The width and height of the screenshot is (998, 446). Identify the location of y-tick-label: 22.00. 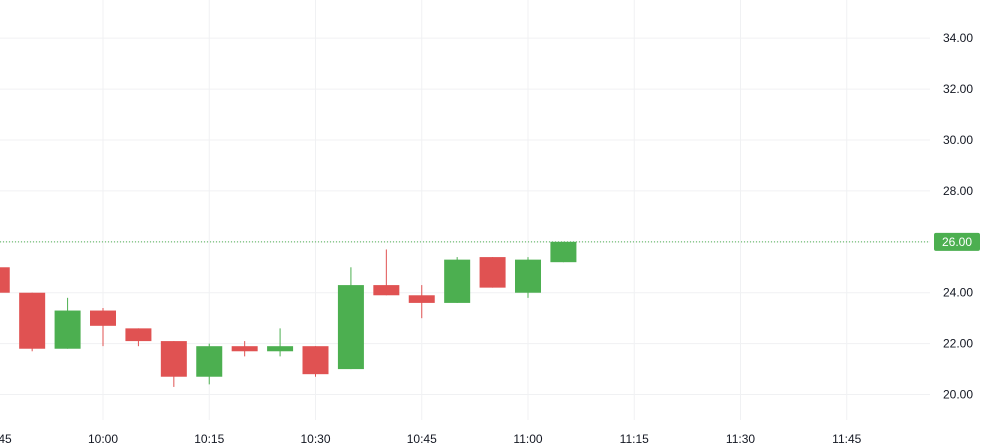
(958, 344).